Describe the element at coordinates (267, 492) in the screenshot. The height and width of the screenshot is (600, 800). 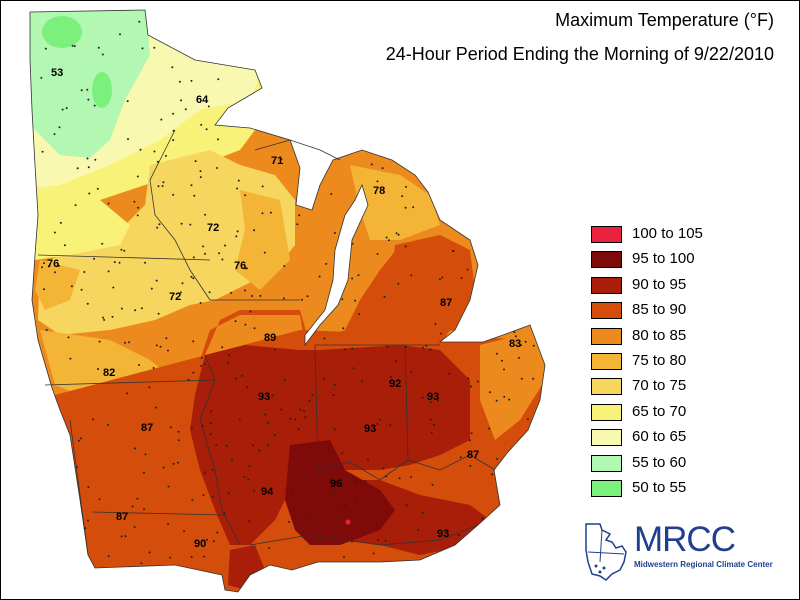
I see `station-label: 94` at that location.